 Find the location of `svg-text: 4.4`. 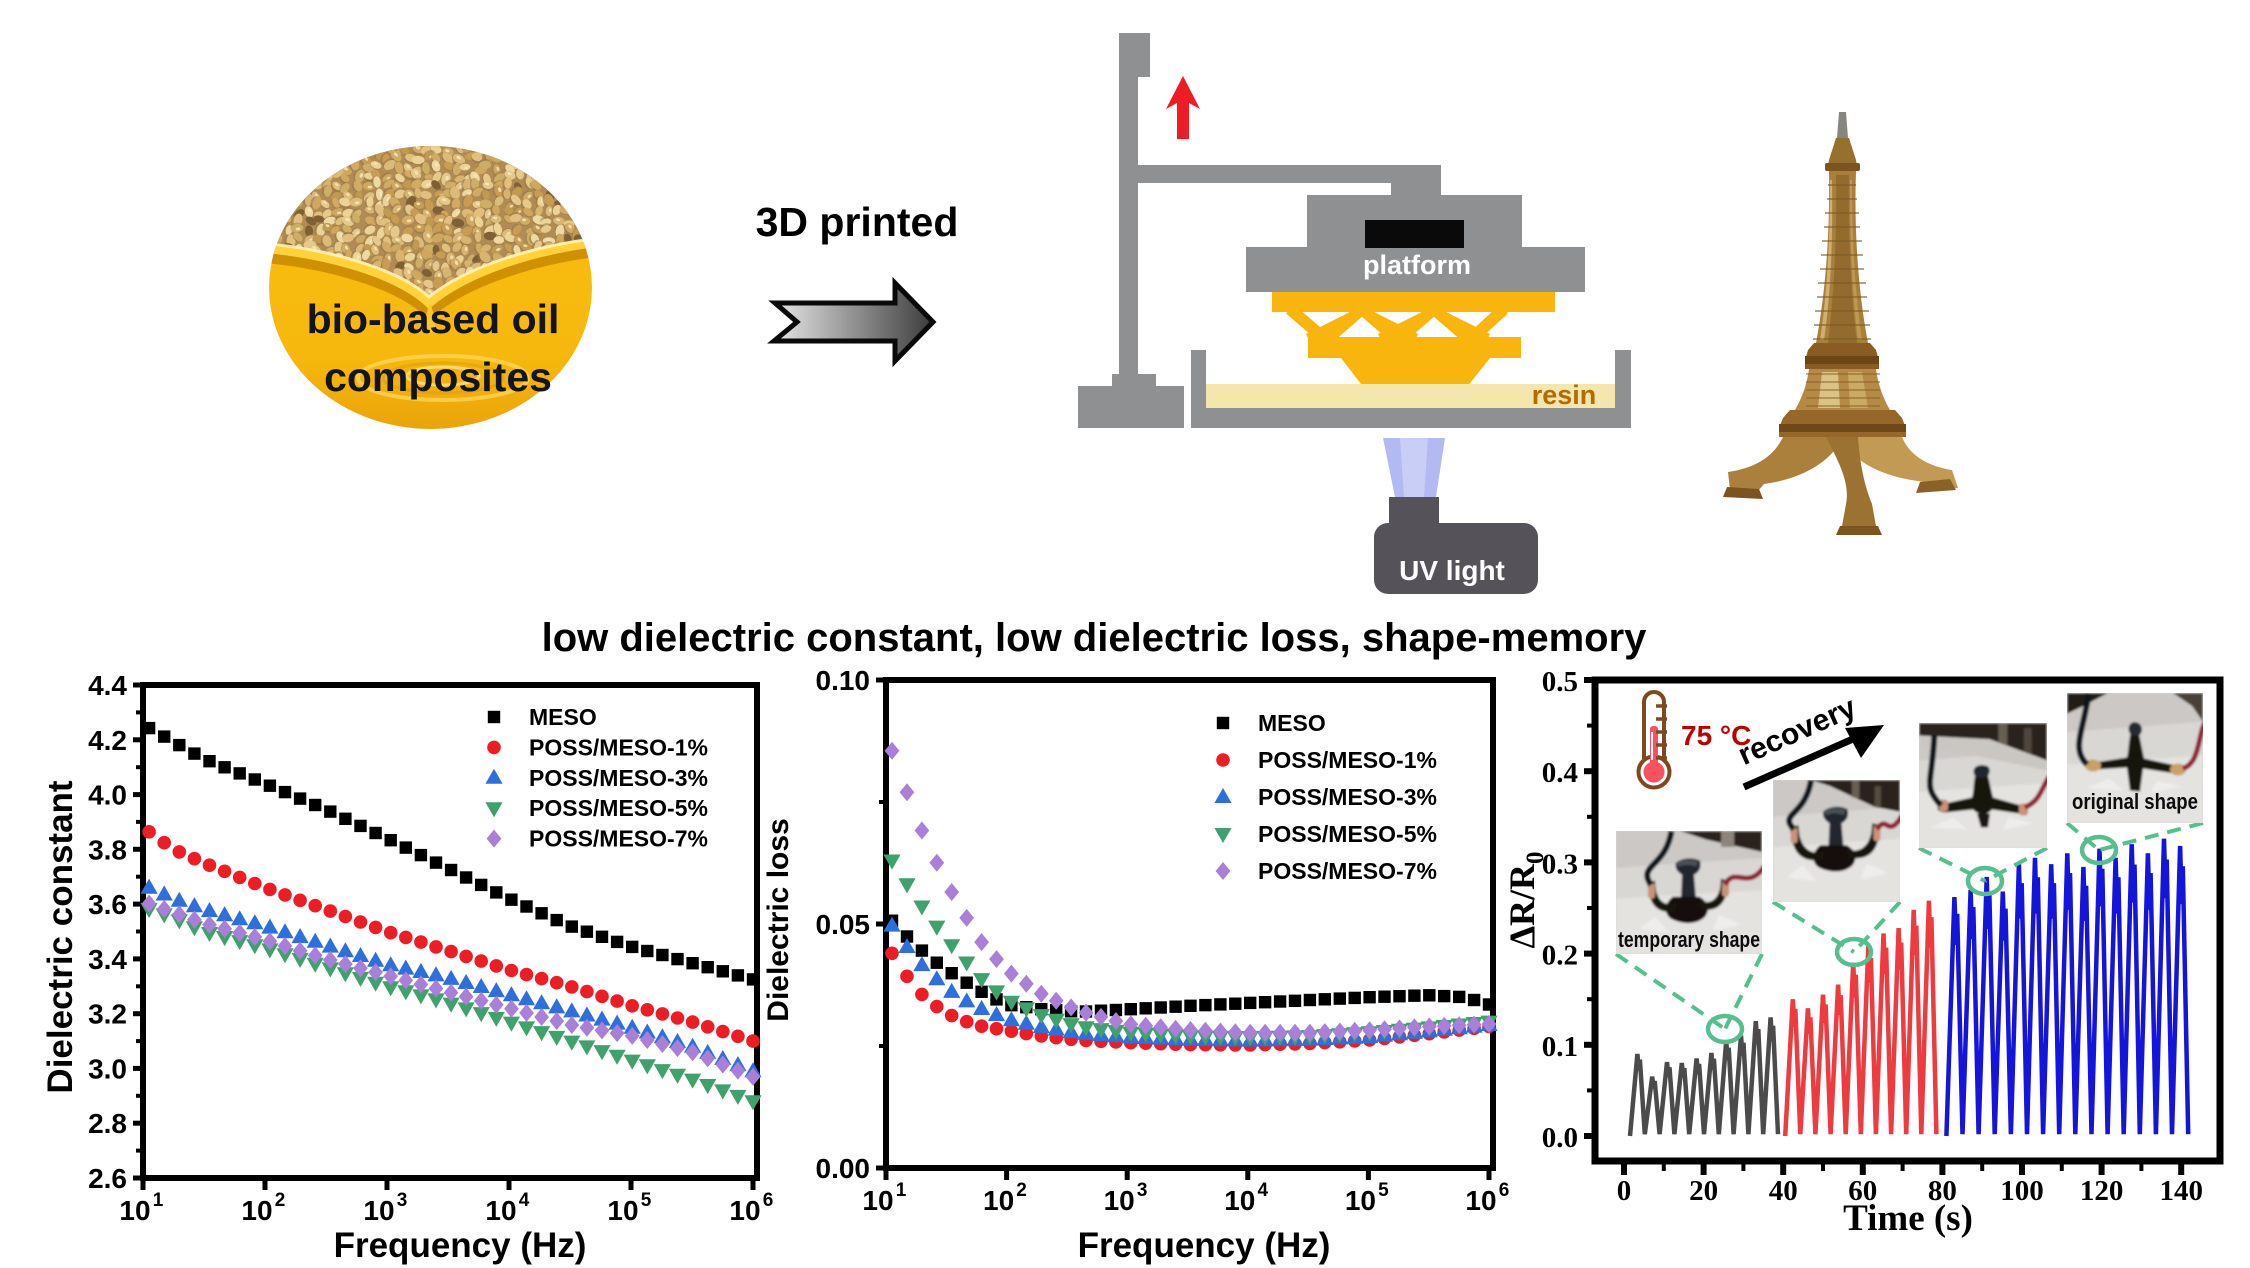

svg-text: 4.4 is located at coordinates (107, 685).